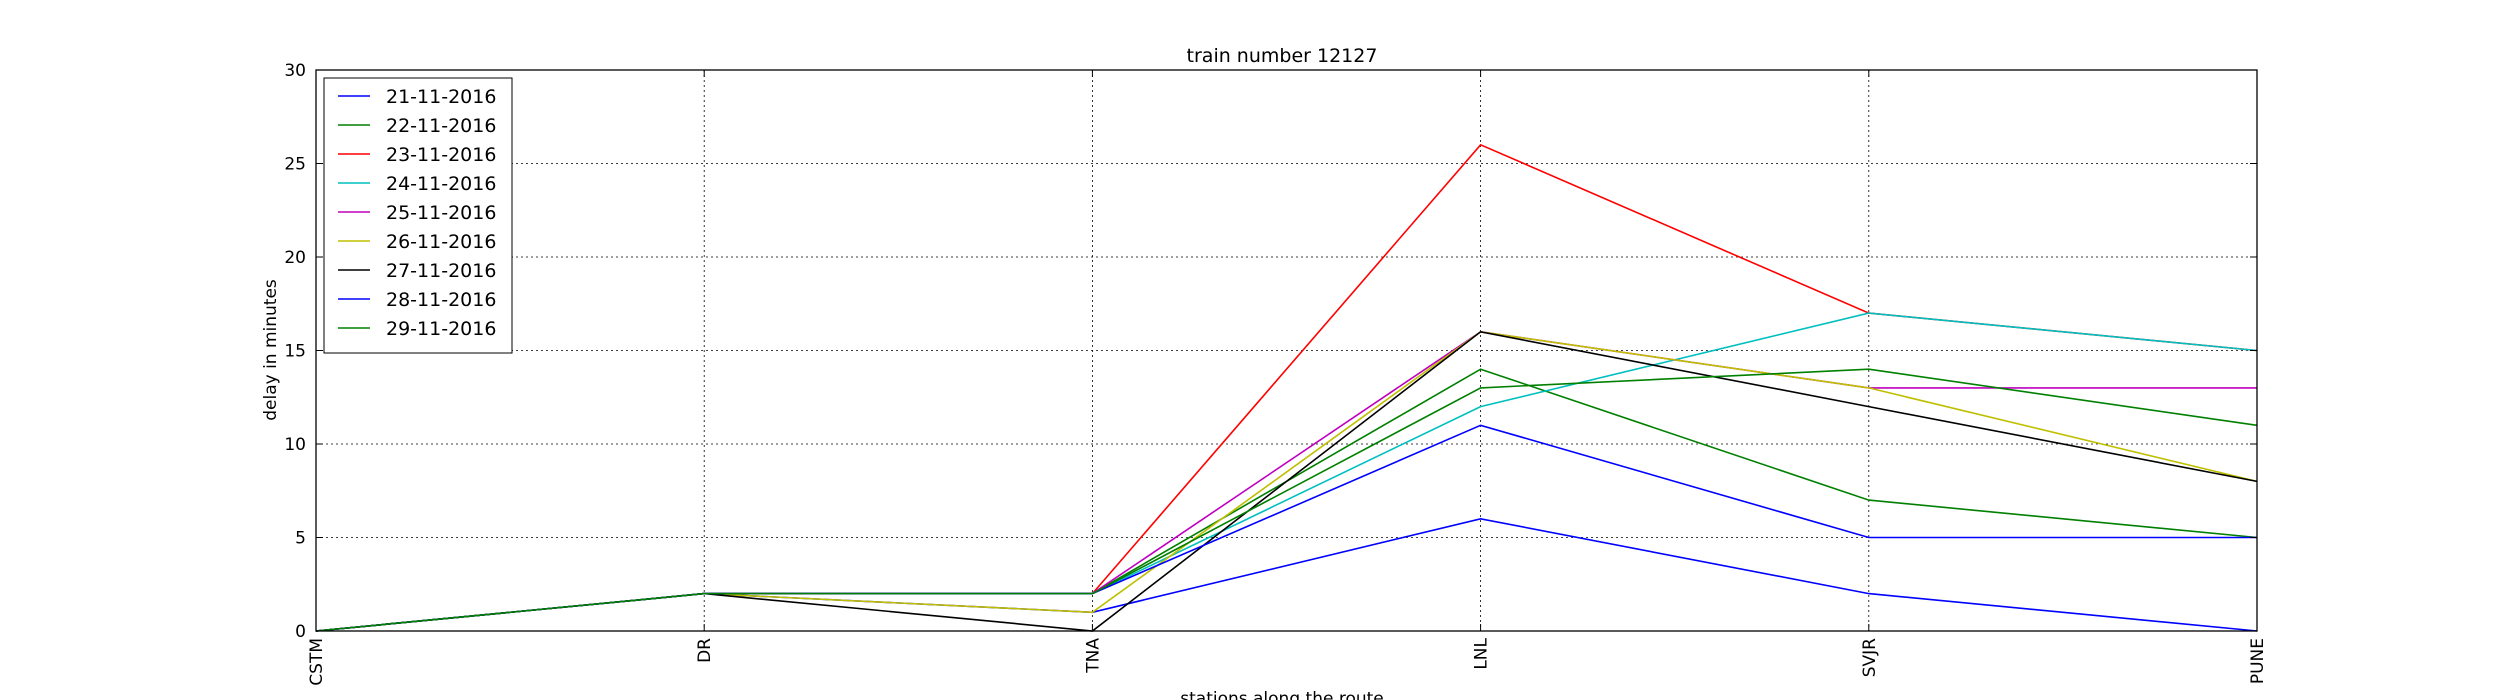  Describe the element at coordinates (441, 126) in the screenshot. I see `legend-label: 22-11-2016` at that location.